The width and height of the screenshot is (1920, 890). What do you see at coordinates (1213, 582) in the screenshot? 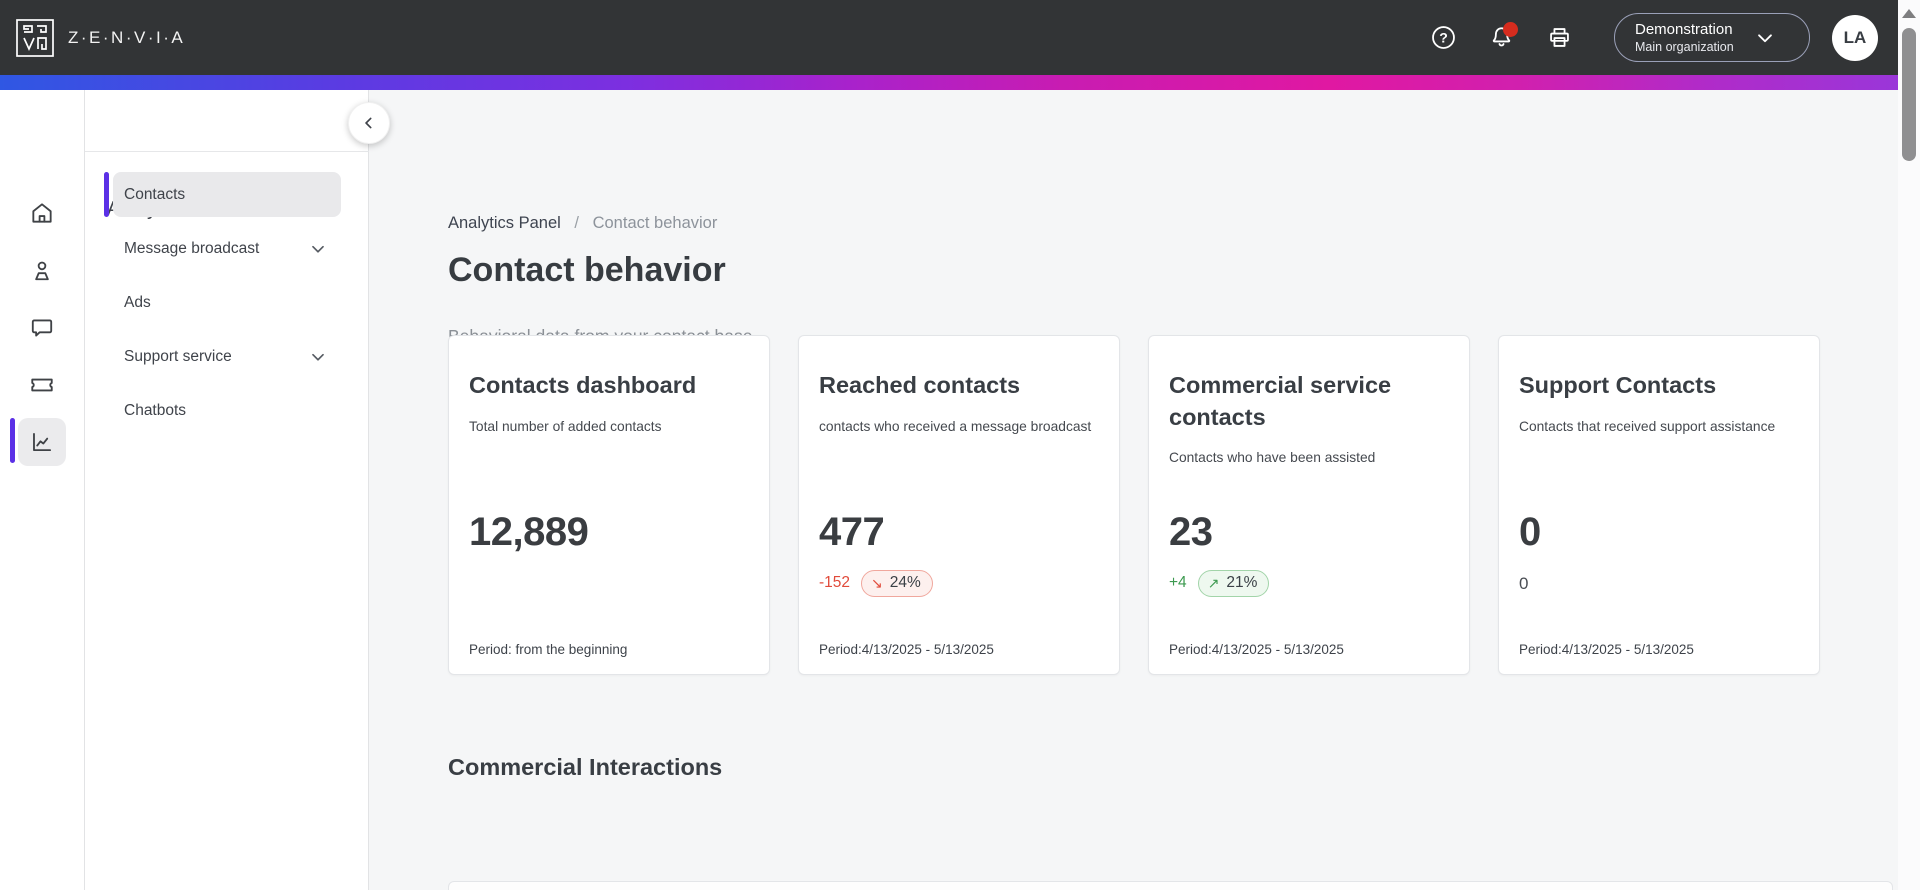
I see `trend-up-arrow-icon: ↗` at bounding box center [1213, 582].